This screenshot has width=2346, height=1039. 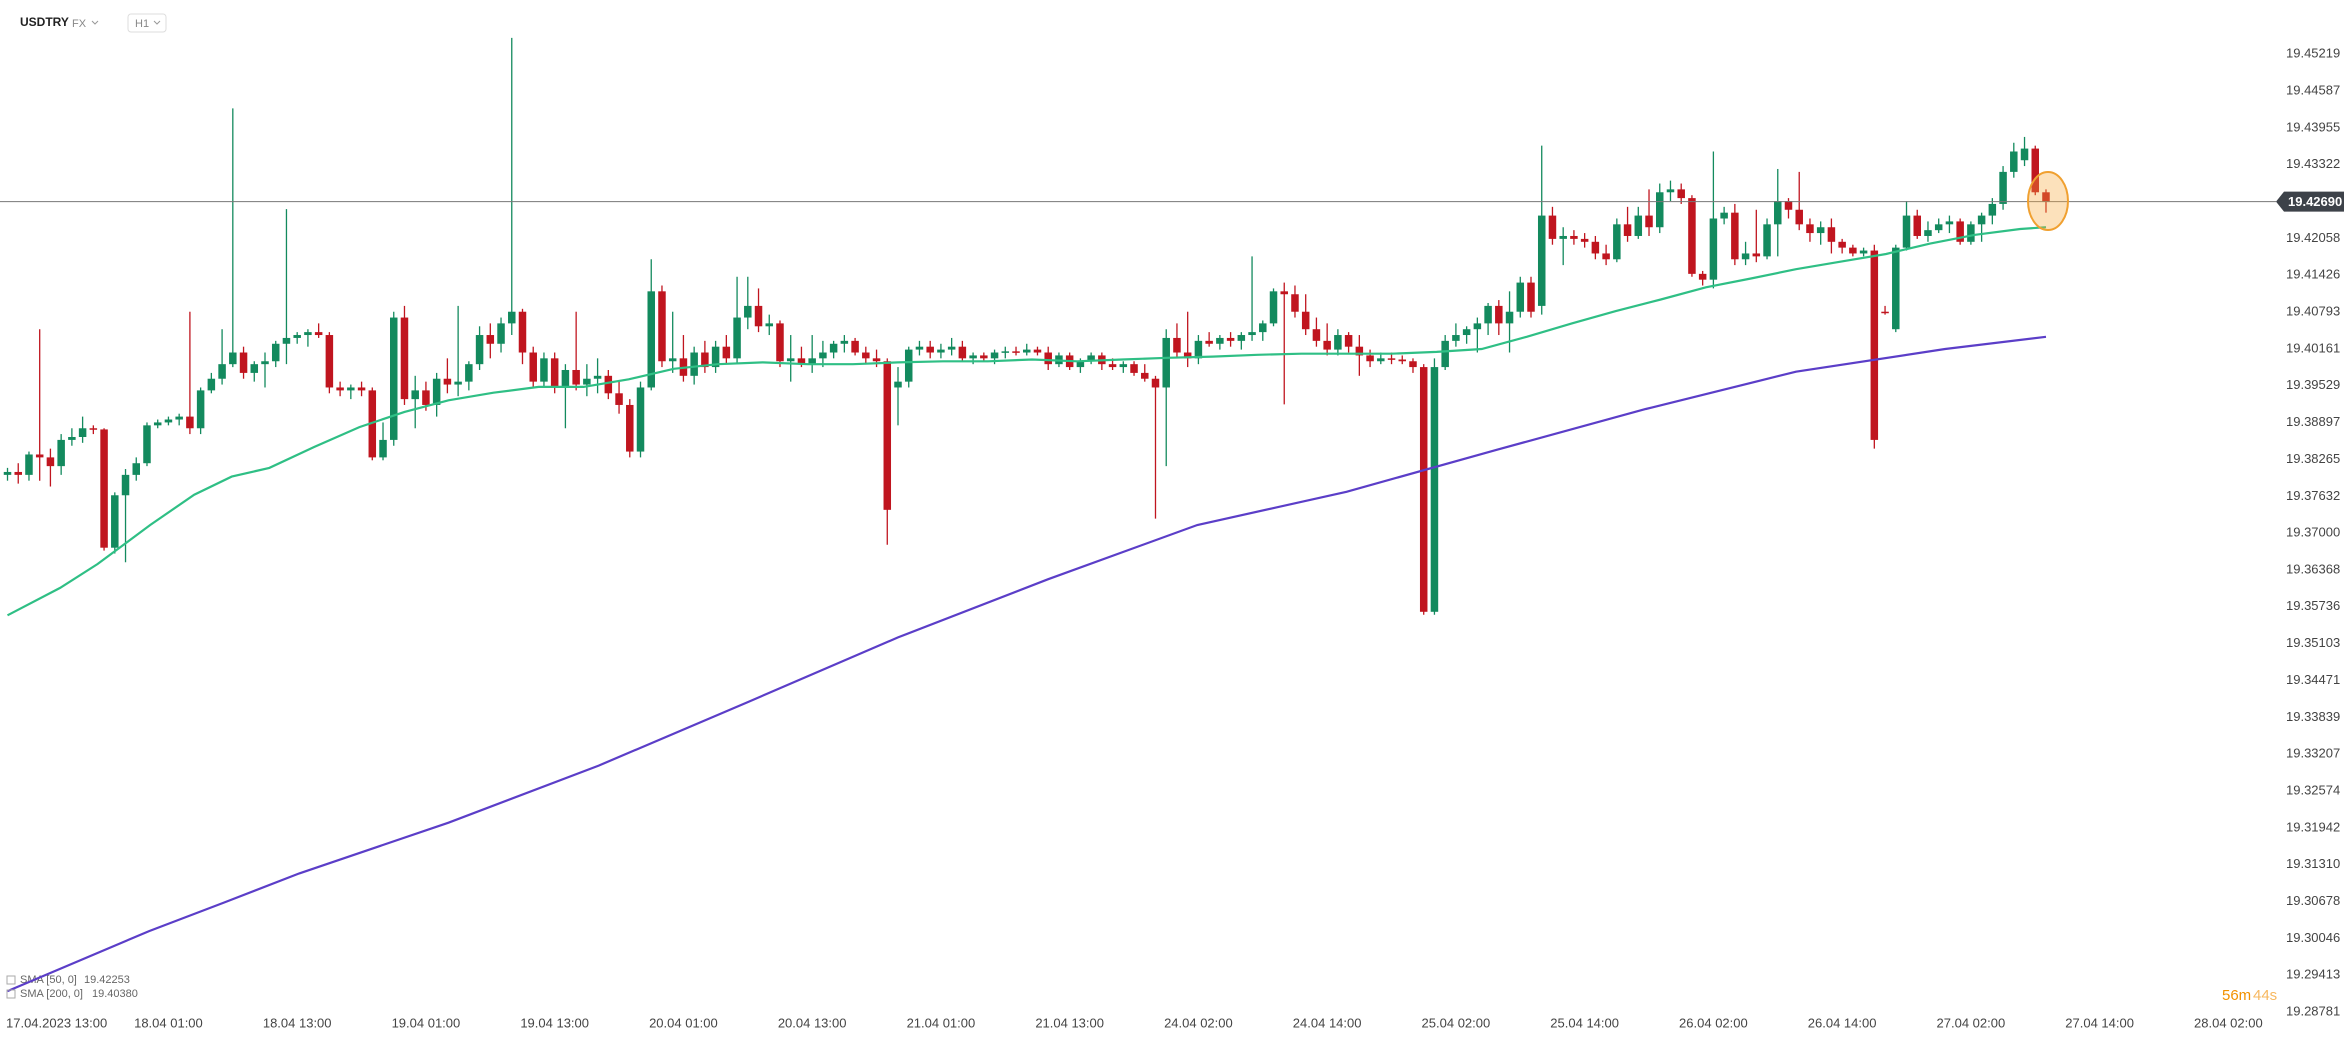 What do you see at coordinates (2313, 237) in the screenshot?
I see `y-tick-label: 19.42058` at bounding box center [2313, 237].